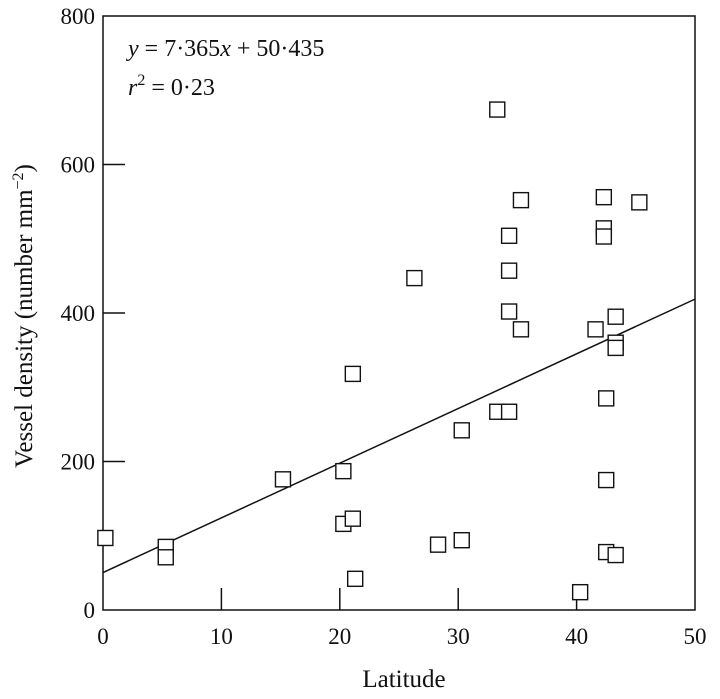 Image resolution: width=720 pixels, height=699 pixels. I want to click on x-tick-label: 50, so click(695, 636).